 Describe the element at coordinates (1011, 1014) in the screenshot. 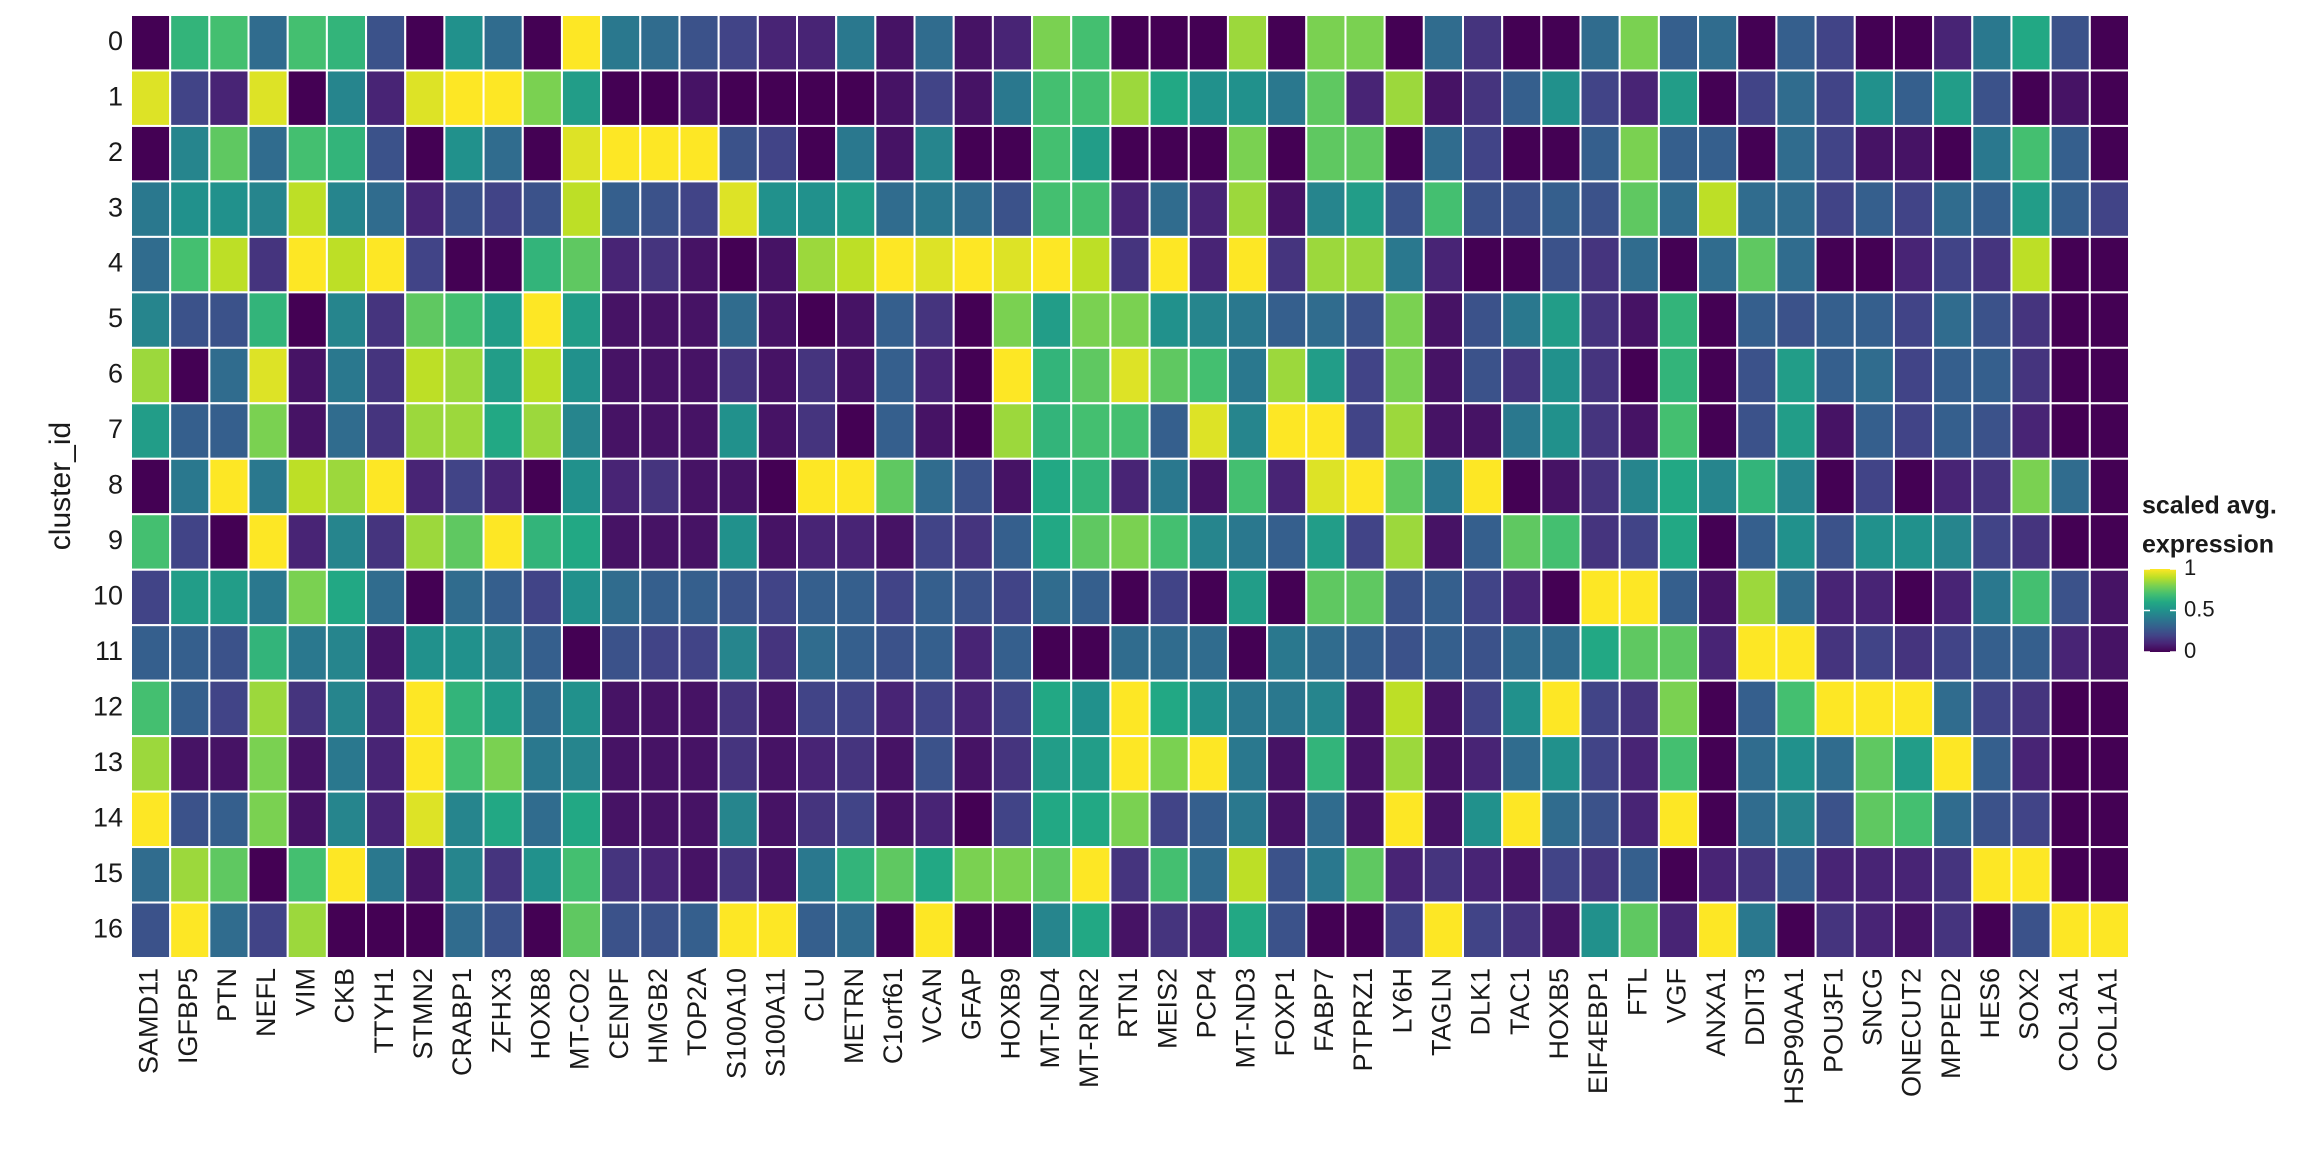

I see `x-tick-label: HOXB9` at that location.